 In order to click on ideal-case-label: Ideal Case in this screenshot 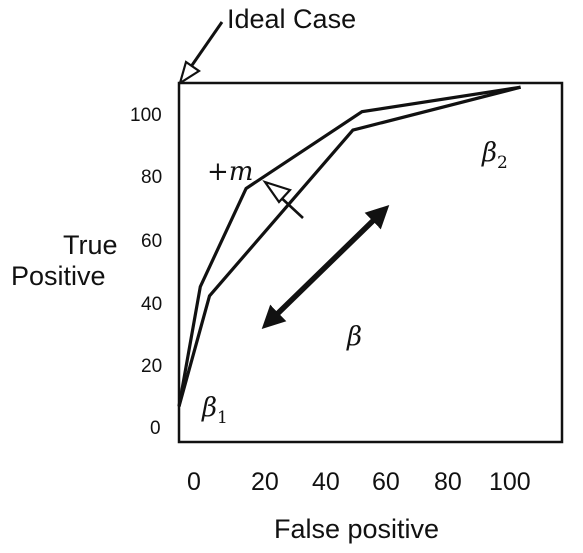, I will do `click(291, 19)`.